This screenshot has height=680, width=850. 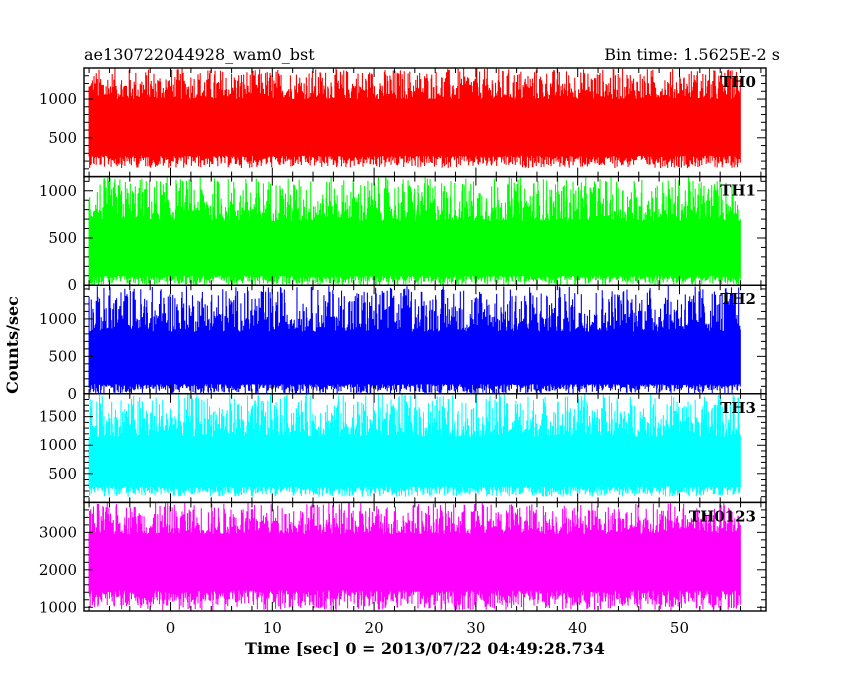 I want to click on series-line-th2, so click(x=414, y=339).